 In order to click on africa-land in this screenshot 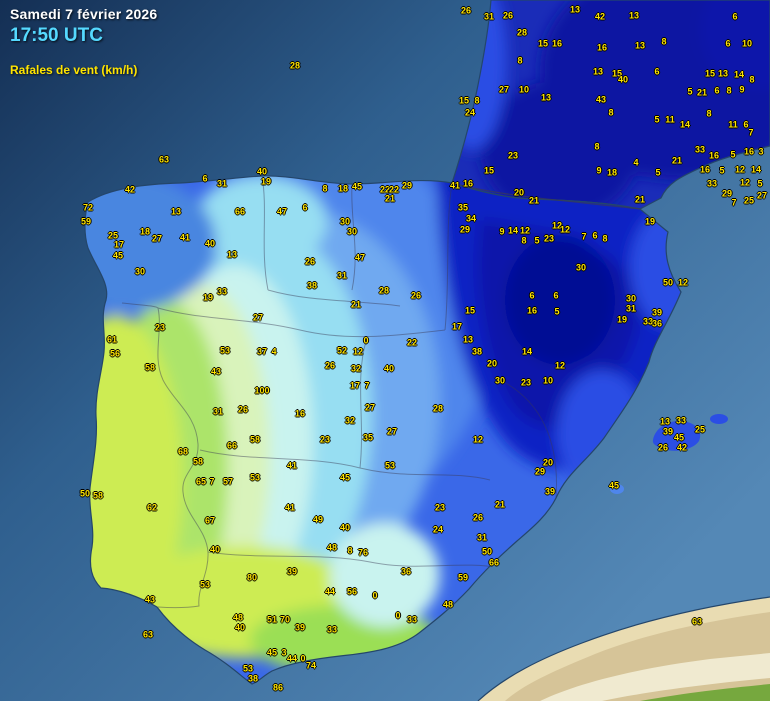, I will do `click(623, 648)`.